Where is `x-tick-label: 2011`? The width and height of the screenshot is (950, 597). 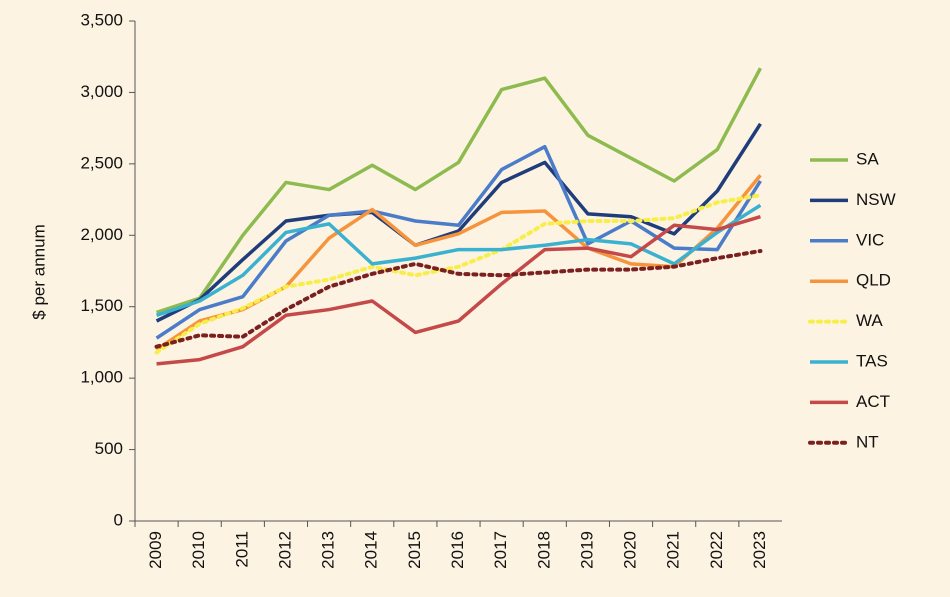
x-tick-label: 2011 is located at coordinates (241, 549).